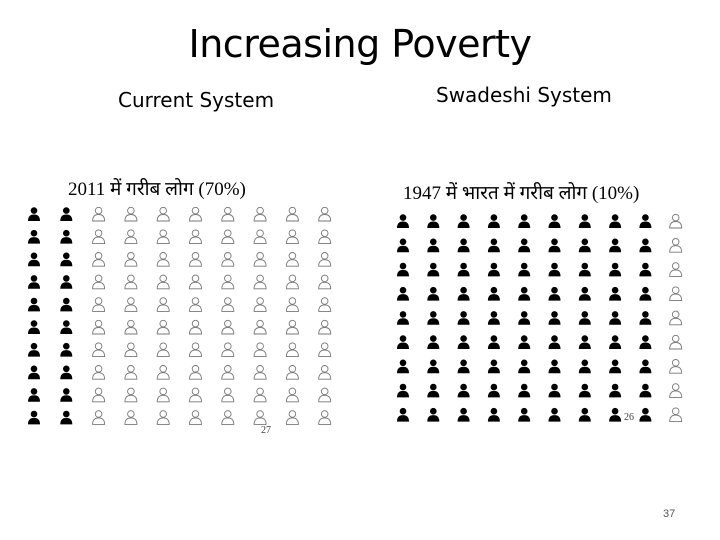  I want to click on right-page-number: 26, so click(629, 417).